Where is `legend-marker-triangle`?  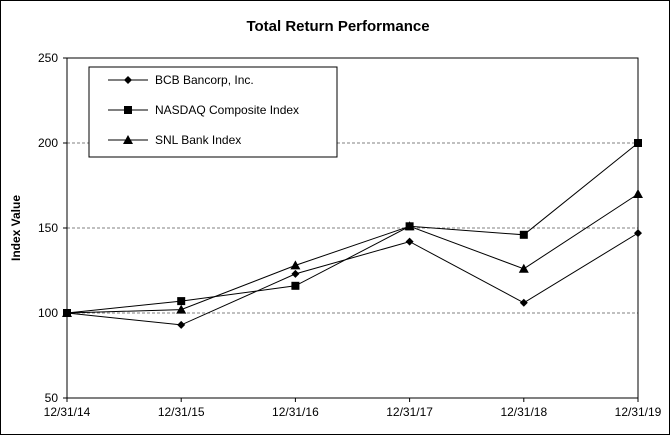
legend-marker-triangle is located at coordinates (128, 139).